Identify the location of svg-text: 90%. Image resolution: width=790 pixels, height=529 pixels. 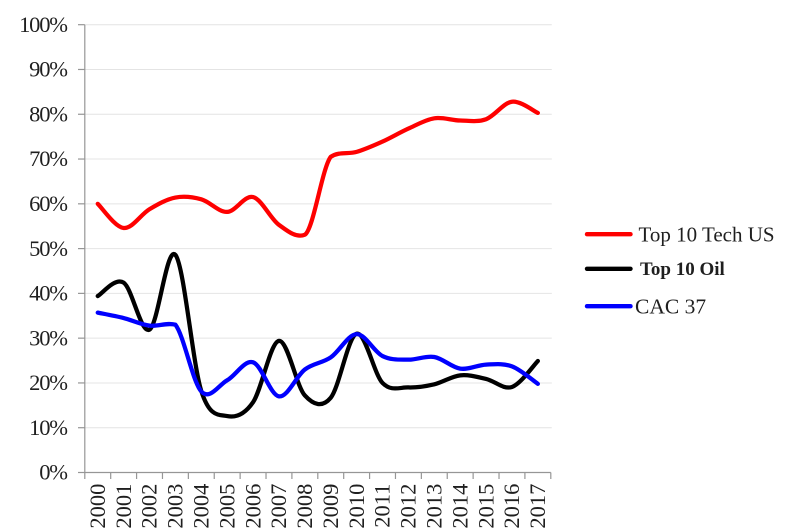
(48, 69).